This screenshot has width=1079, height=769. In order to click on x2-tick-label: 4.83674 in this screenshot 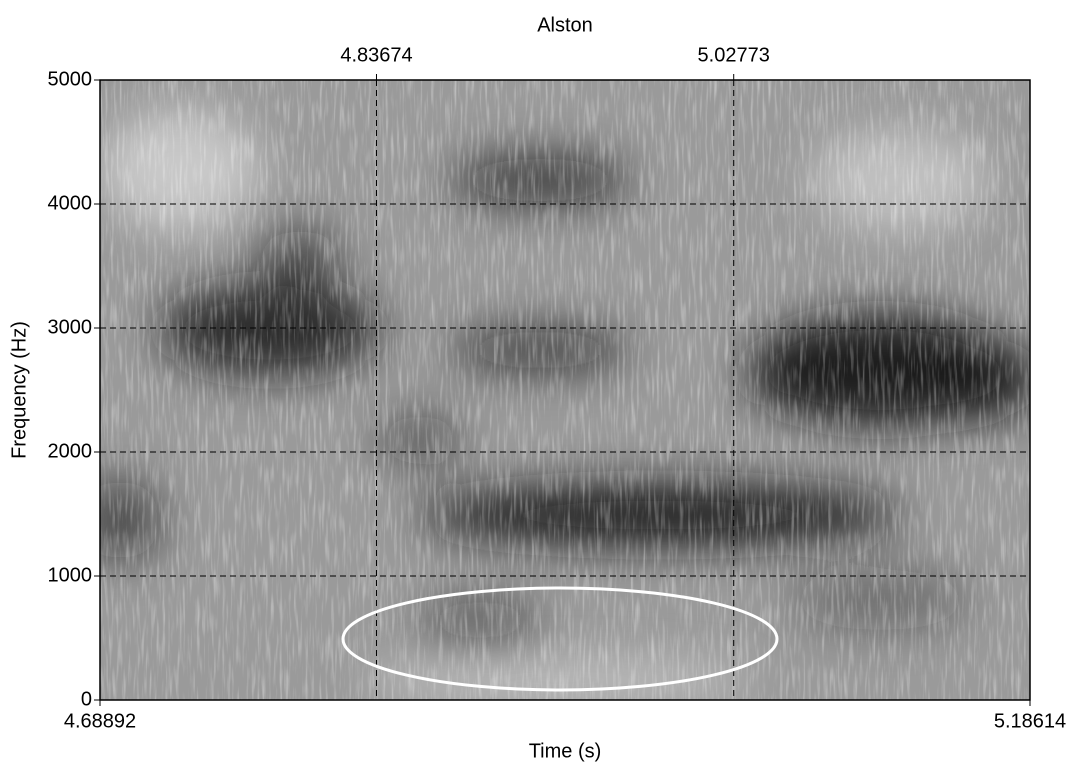, I will do `click(376, 55)`.